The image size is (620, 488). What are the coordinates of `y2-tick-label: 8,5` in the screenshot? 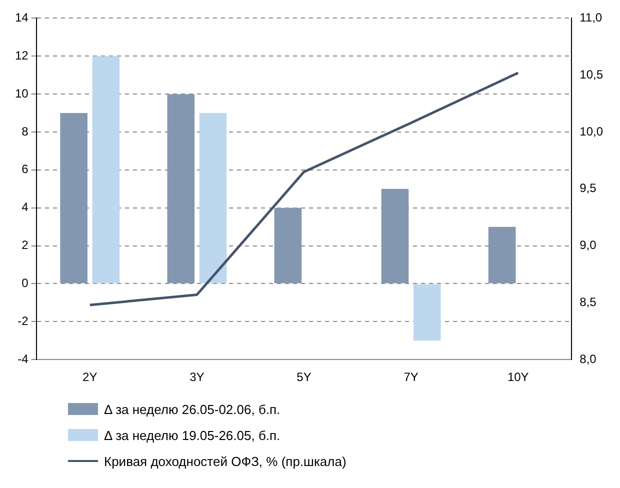 It's located at (588, 302).